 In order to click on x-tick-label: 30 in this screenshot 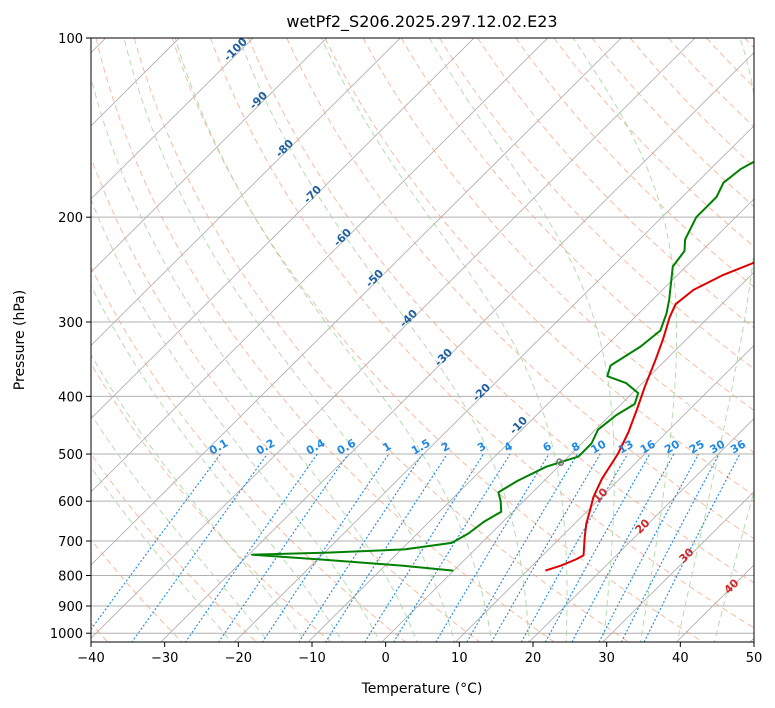, I will do `click(606, 658)`.